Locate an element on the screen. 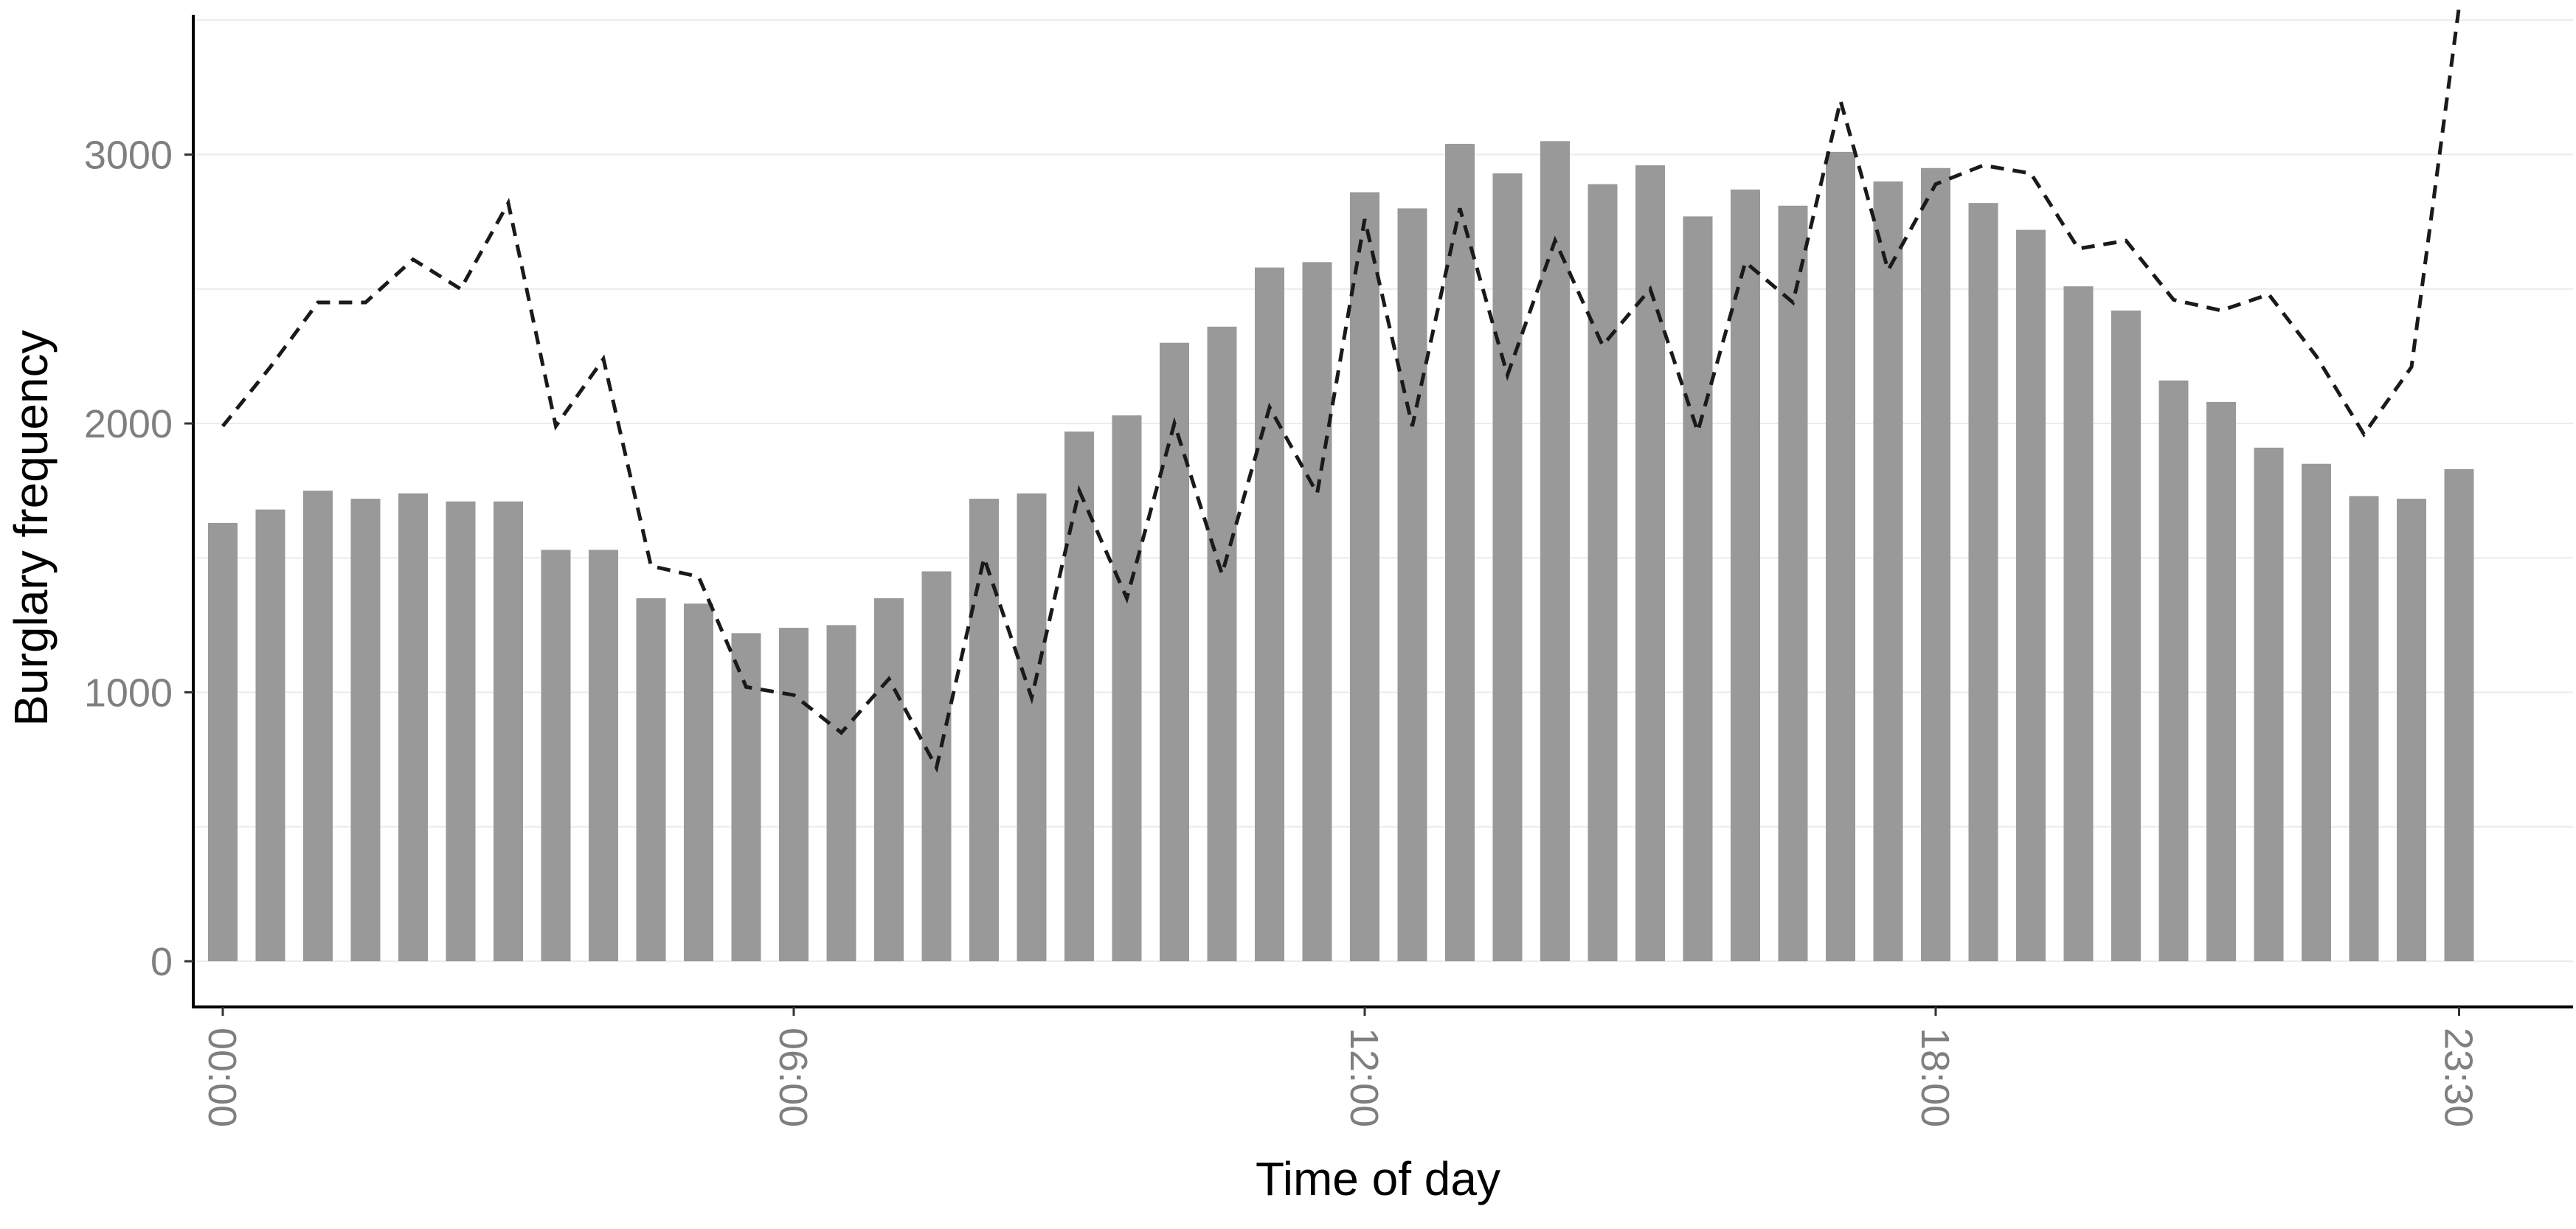 This screenshot has height=1229, width=2576. x-tick-label: 06:00 is located at coordinates (793, 1077).